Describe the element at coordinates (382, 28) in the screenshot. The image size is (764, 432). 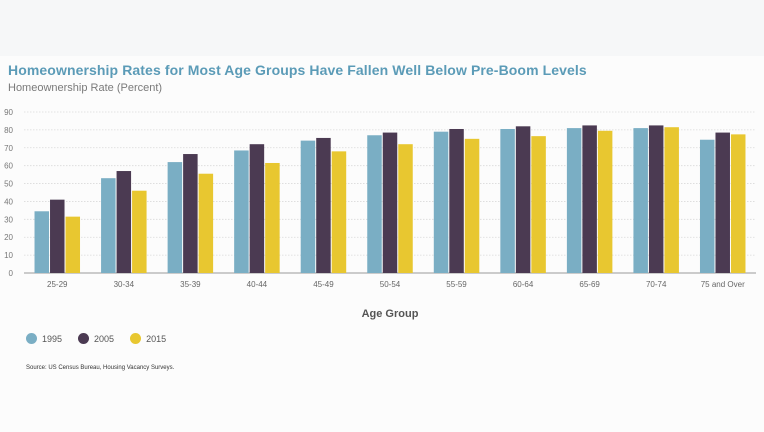
I see `top-band` at that location.